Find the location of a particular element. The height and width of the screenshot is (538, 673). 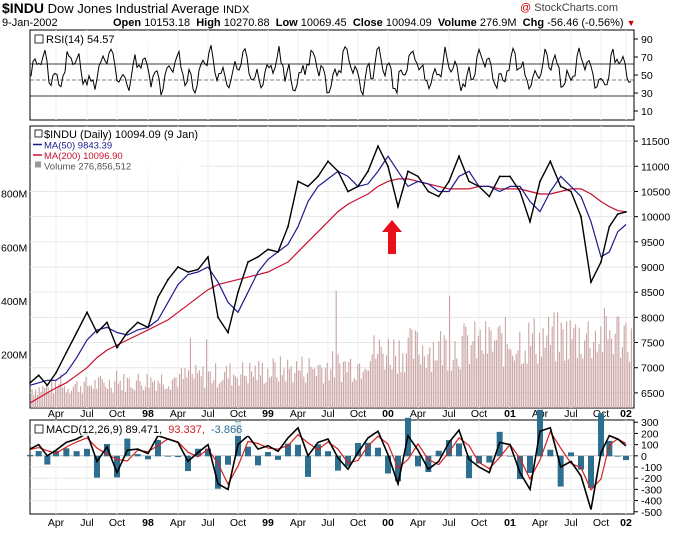

brand-copyright-icon: @ is located at coordinates (526, 8).